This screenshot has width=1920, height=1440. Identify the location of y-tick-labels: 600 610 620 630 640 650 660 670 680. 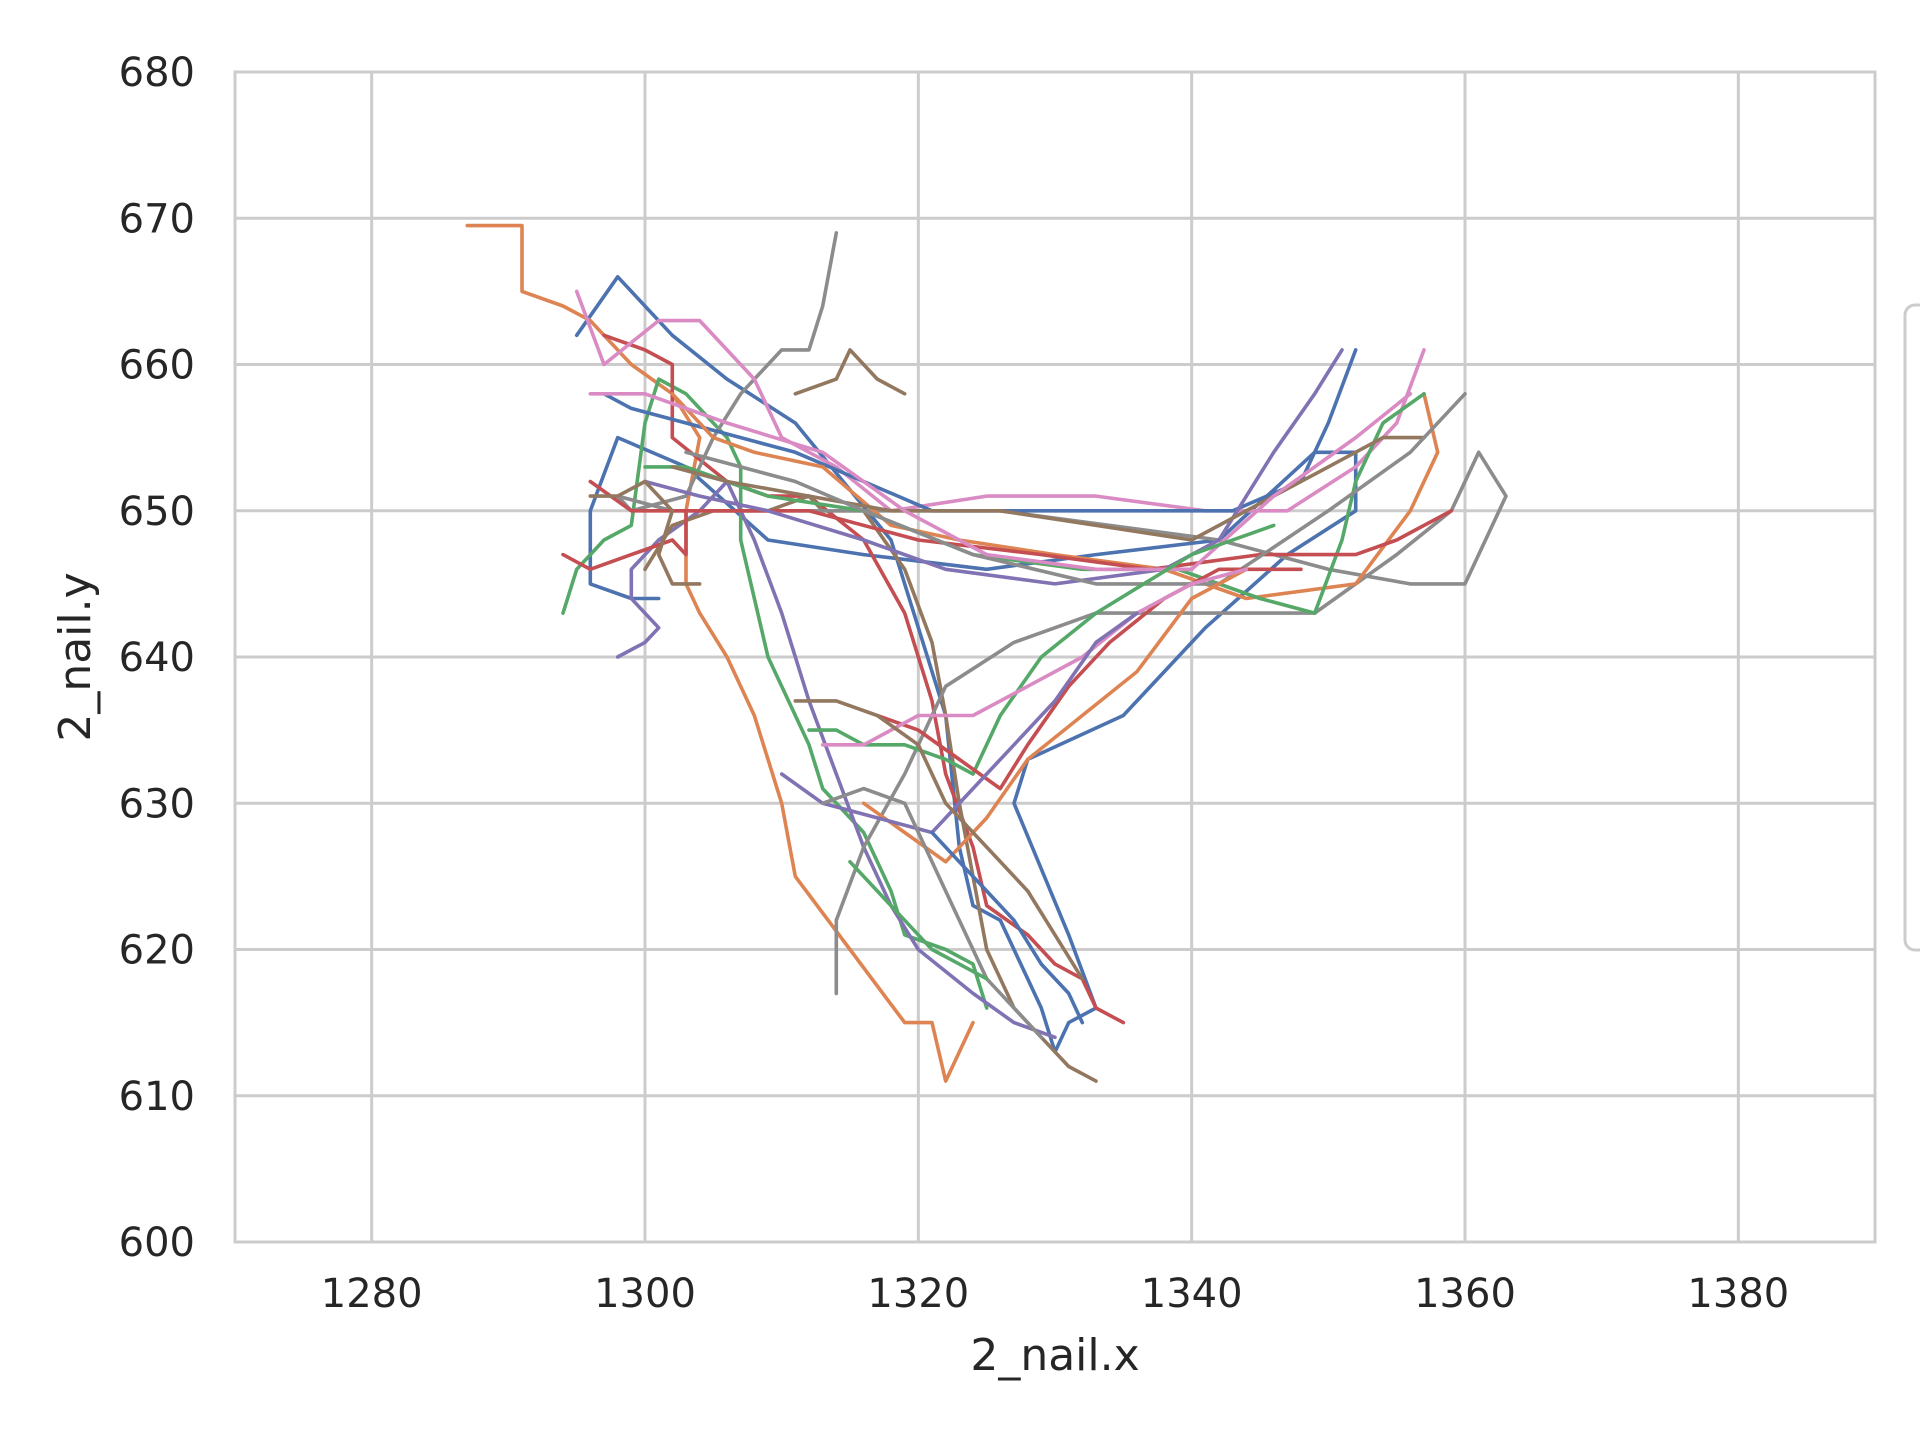
(157, 658).